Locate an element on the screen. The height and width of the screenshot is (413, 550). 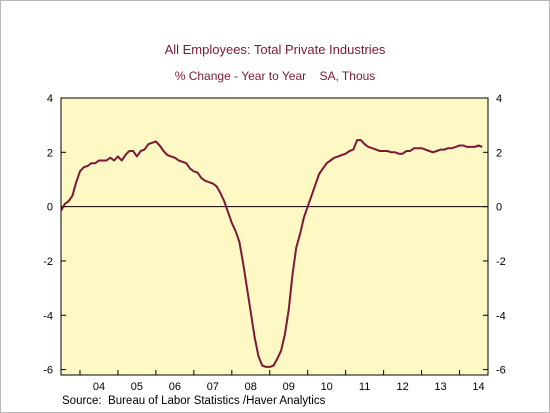
left-y-axis: -6 -4 -2 0 2 4 is located at coordinates (54, 235).